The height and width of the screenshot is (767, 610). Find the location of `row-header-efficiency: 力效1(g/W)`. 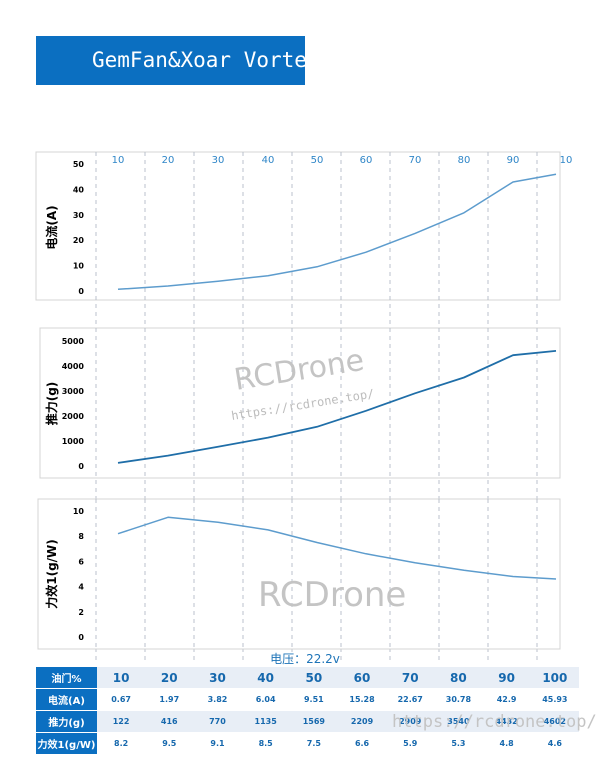

row-header-efficiency: 力效1(g/W) is located at coordinates (66, 743).